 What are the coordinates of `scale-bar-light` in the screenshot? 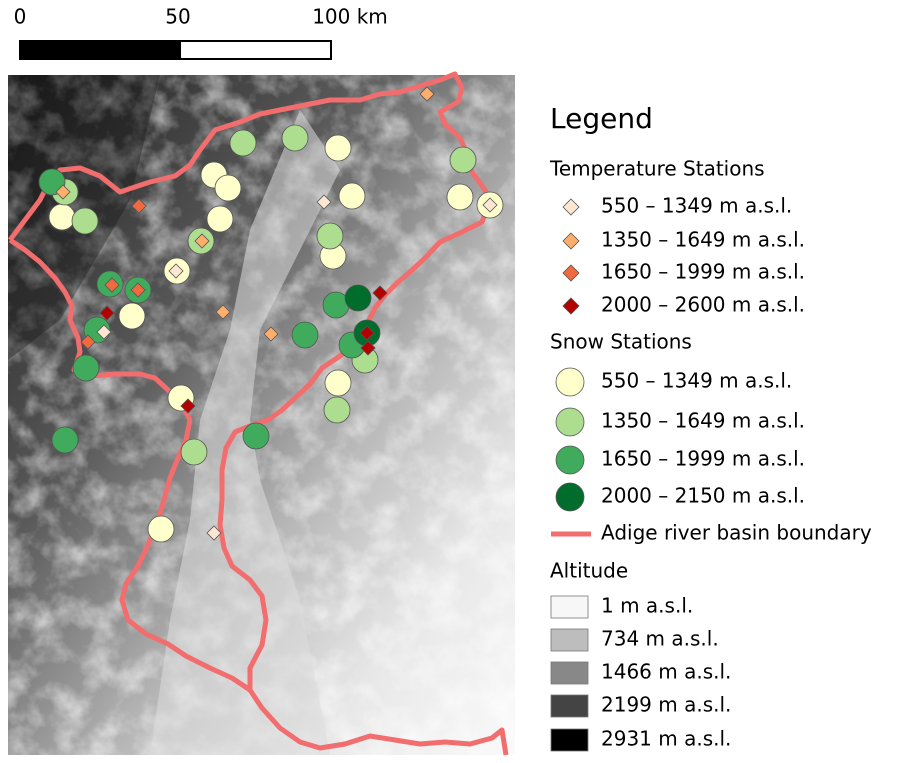 It's located at (255, 50).